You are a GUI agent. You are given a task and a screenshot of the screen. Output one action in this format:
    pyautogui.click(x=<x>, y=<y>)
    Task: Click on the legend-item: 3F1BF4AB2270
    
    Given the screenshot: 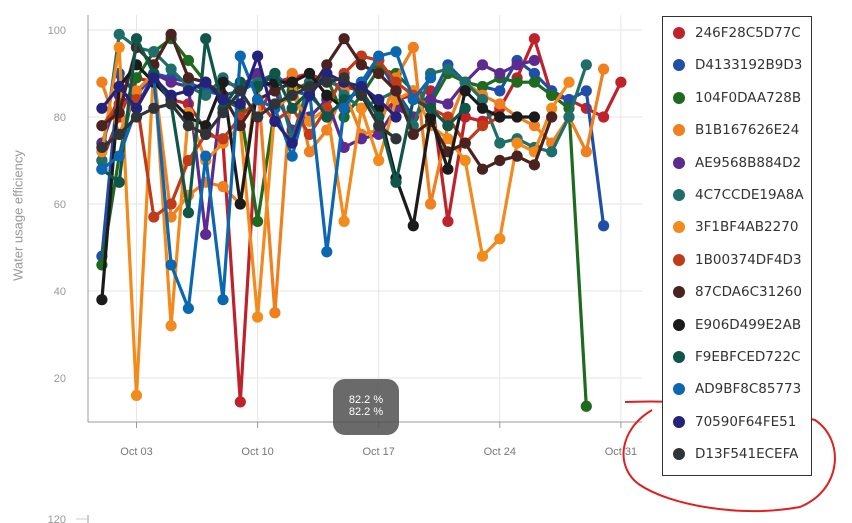 What is the action you would take?
    pyautogui.click(x=737, y=227)
    